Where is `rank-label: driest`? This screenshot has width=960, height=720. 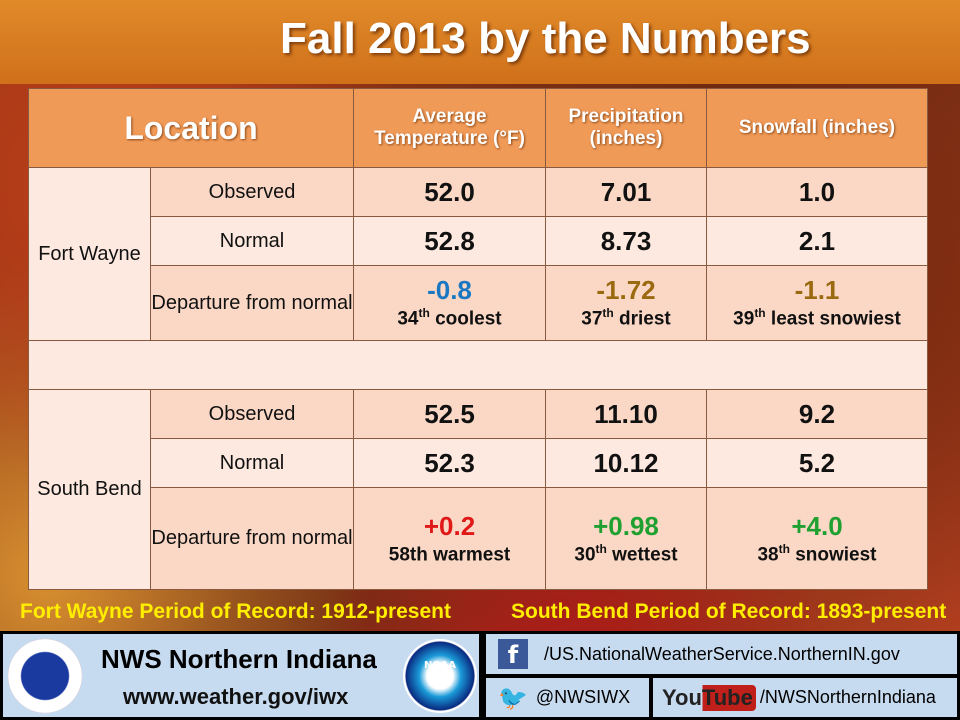
rank-label: driest is located at coordinates (642, 319).